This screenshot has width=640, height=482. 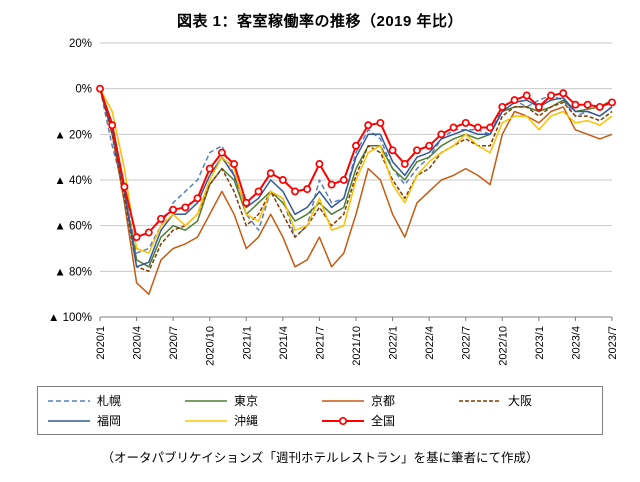 What do you see at coordinates (174, 343) in the screenshot?
I see `x-tick-label: 2020/7` at bounding box center [174, 343].